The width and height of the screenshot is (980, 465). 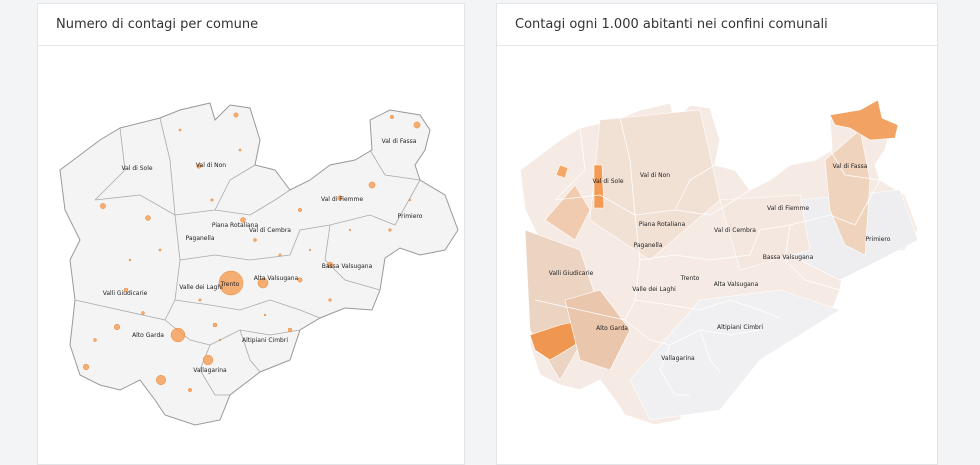 What do you see at coordinates (788, 208) in the screenshot?
I see `district-label: Val di Fiemme` at bounding box center [788, 208].